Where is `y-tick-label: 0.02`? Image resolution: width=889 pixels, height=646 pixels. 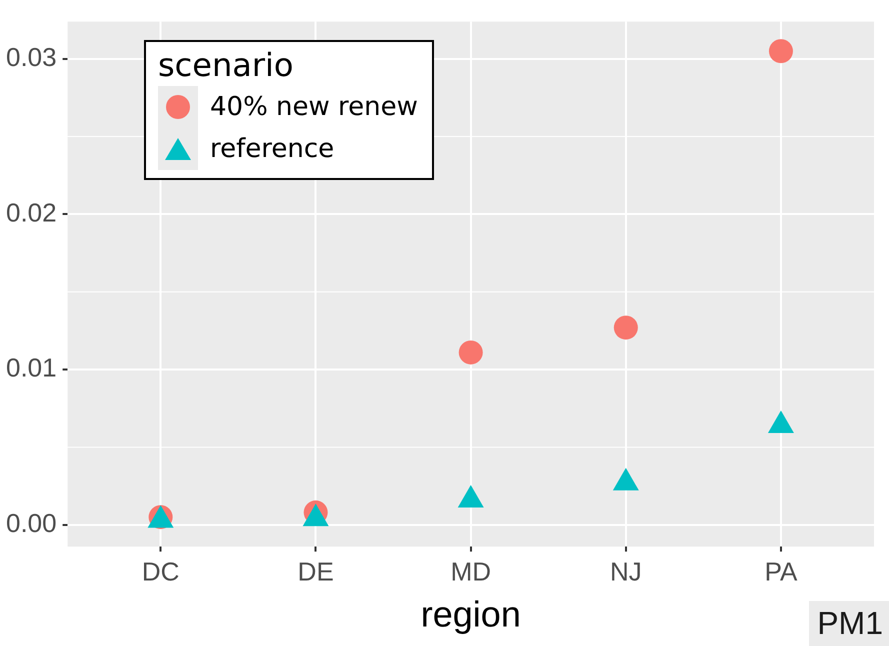
y-tick-label: 0.02 is located at coordinates (31, 212).